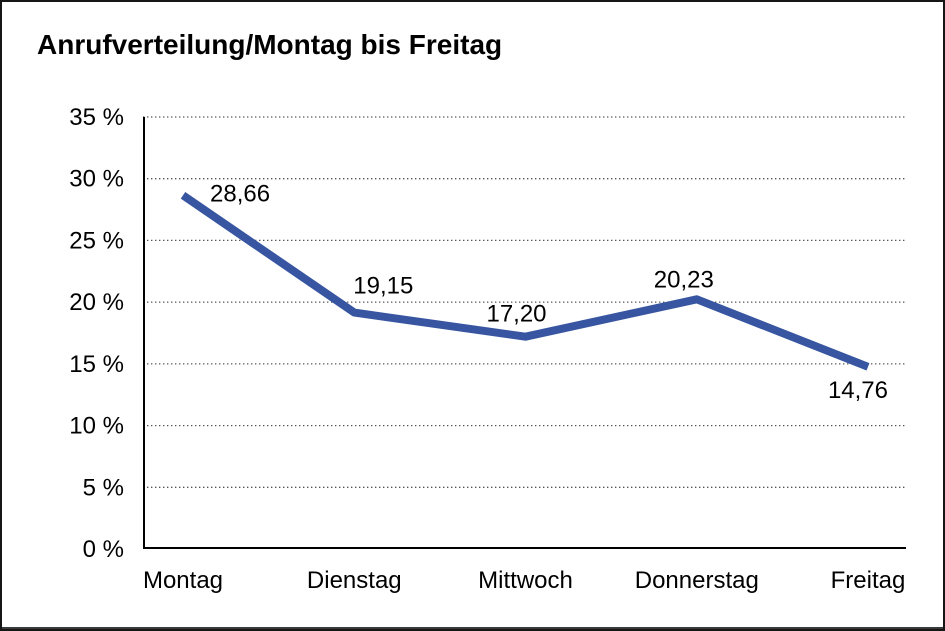 Image resolution: width=945 pixels, height=631 pixels. Describe the element at coordinates (858, 390) in the screenshot. I see `data-point-label: 14,76` at that location.